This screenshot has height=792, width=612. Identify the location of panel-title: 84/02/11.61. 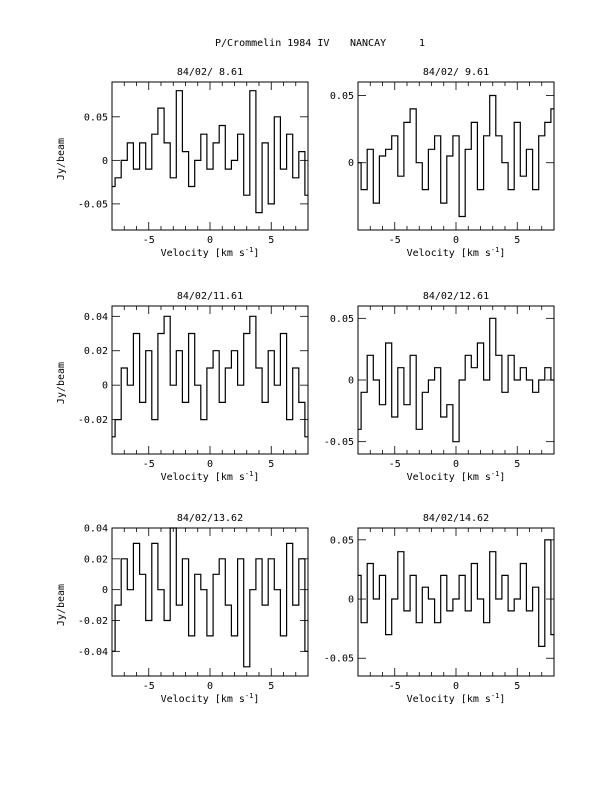
(210, 296).